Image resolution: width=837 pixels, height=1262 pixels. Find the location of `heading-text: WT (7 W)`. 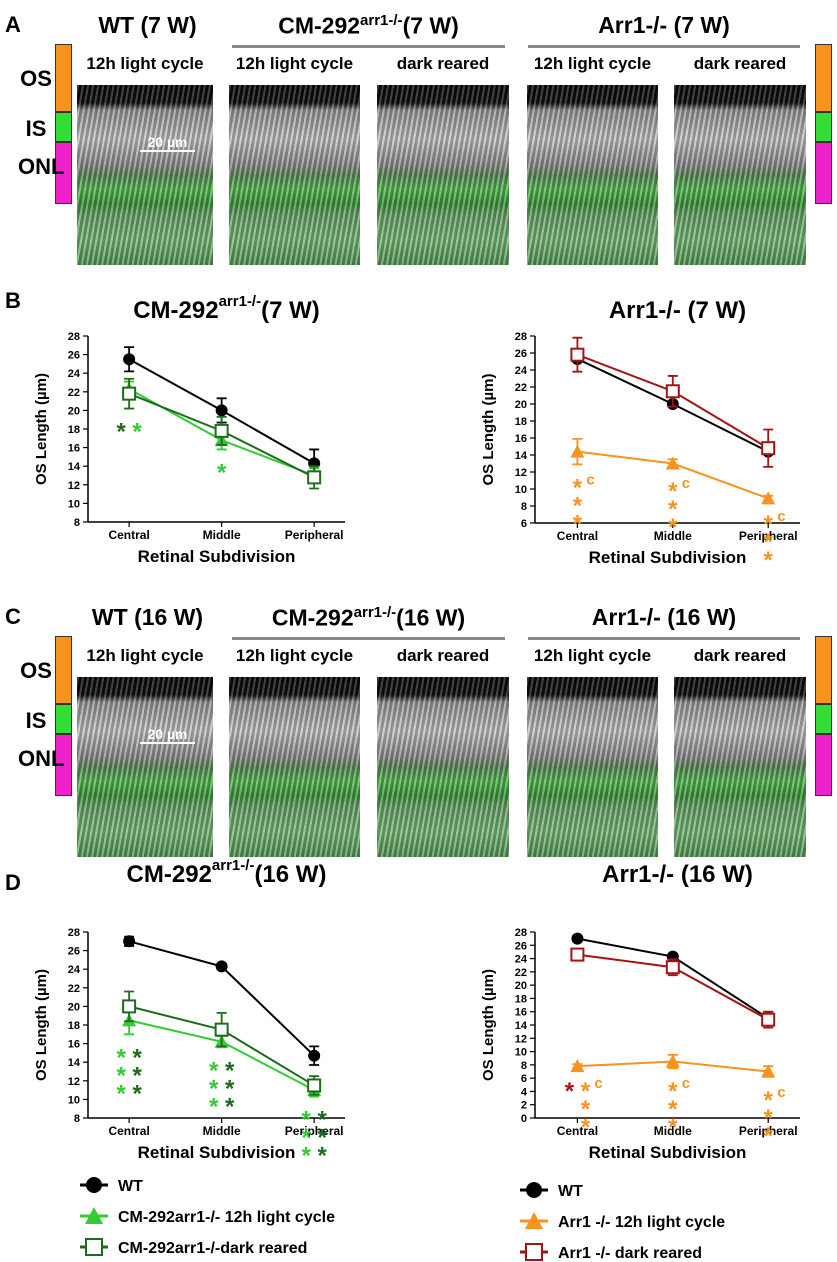

heading-text: WT (7 W) is located at coordinates (147, 25).